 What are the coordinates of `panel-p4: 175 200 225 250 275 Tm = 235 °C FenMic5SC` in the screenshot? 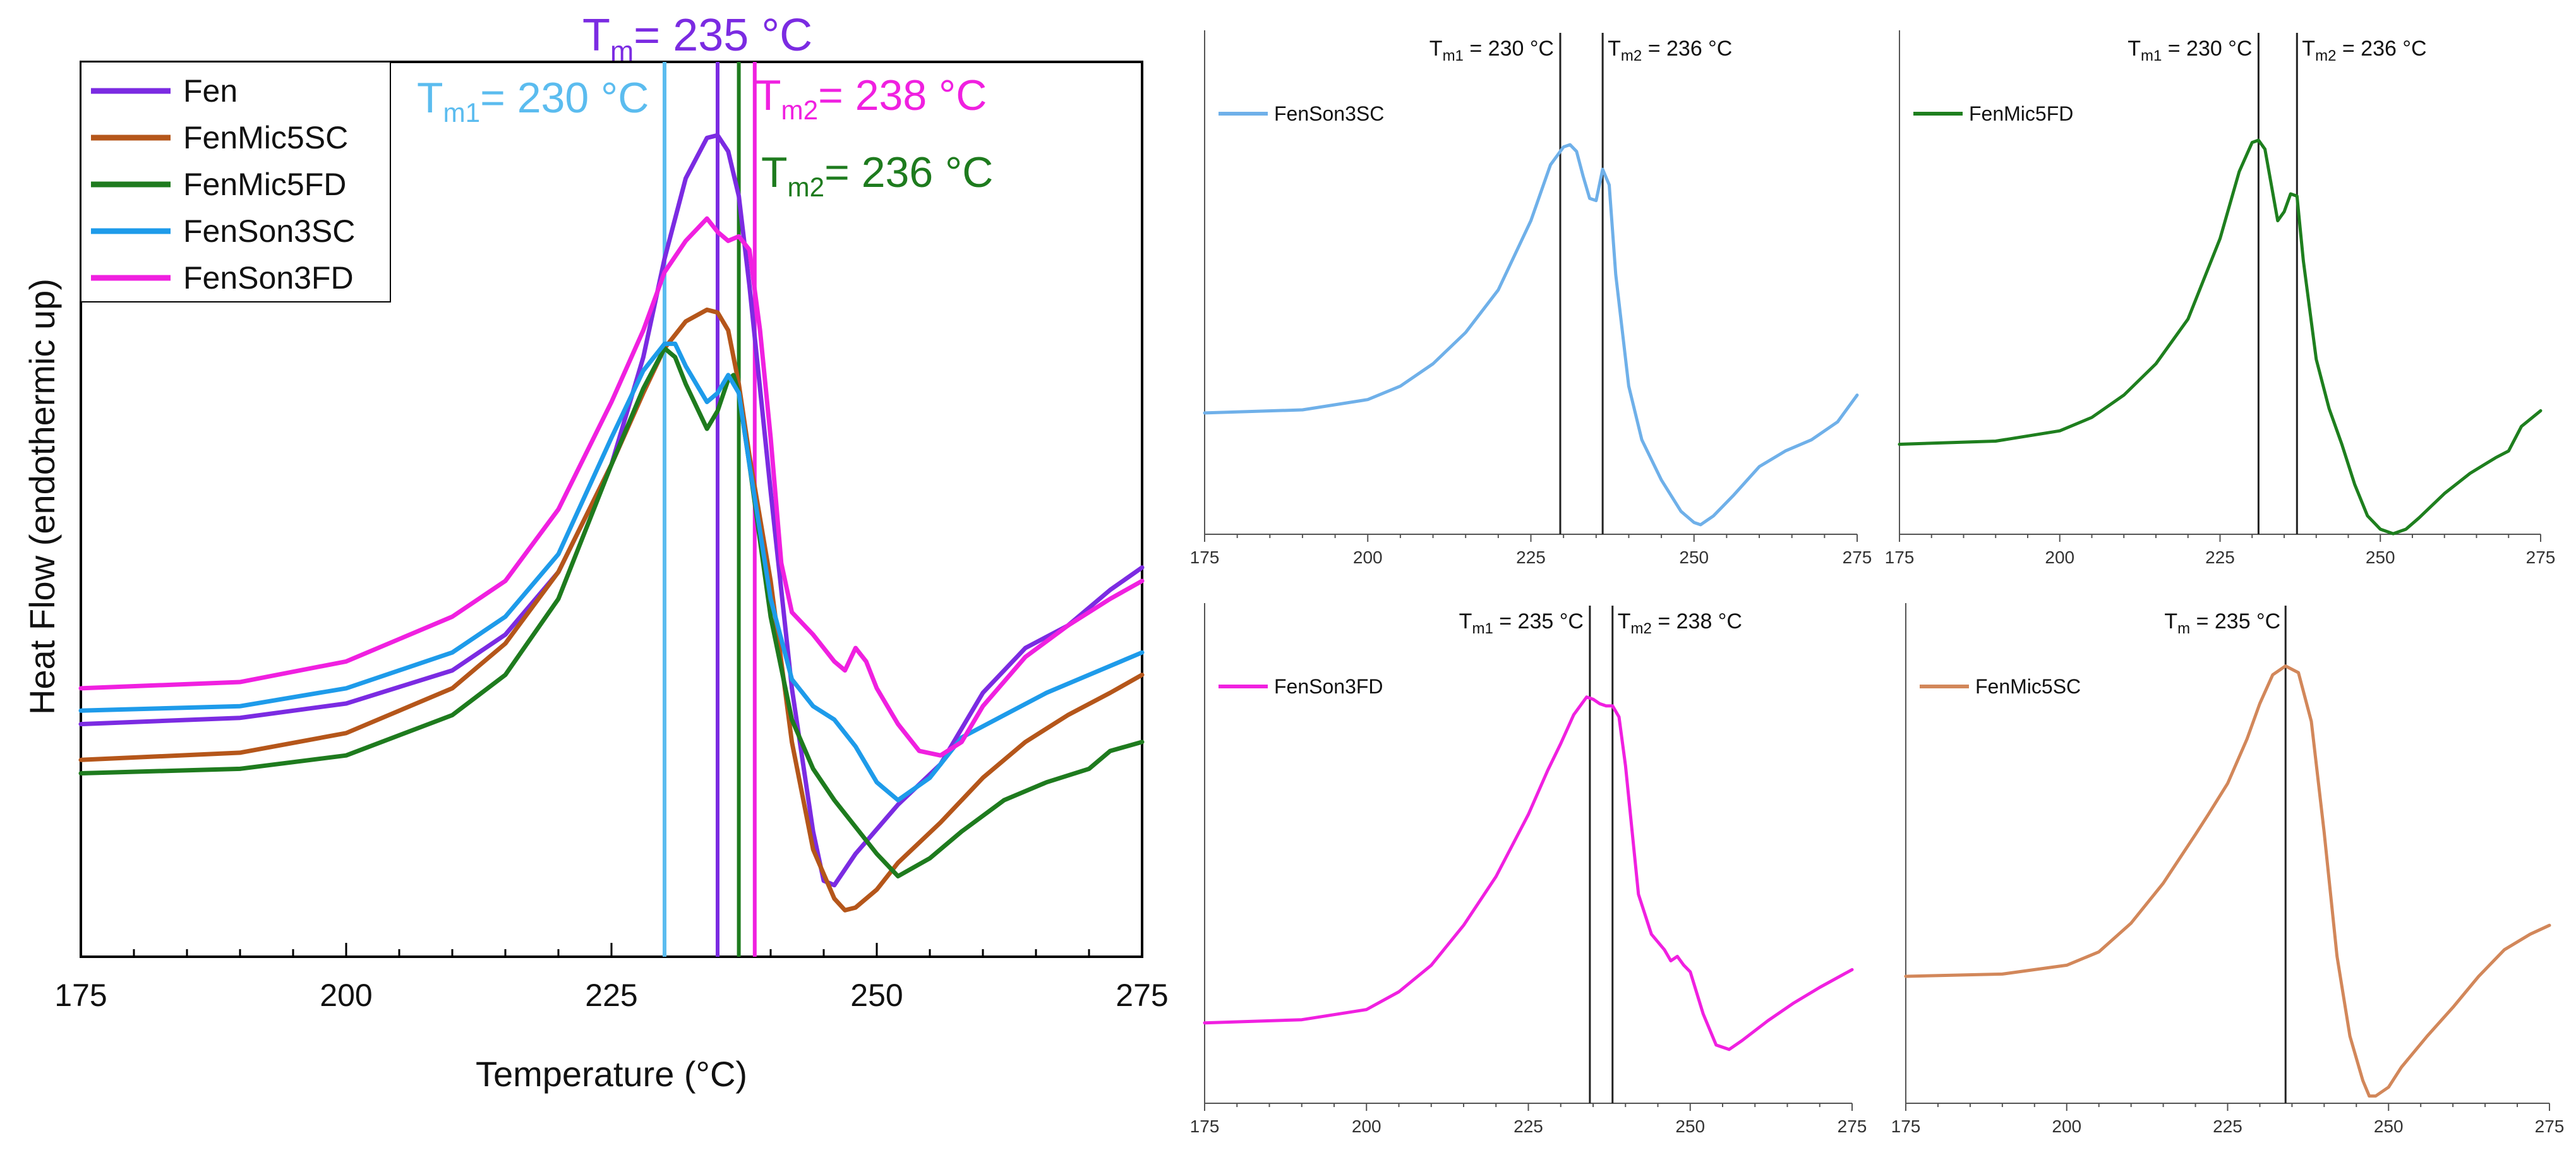 It's located at (2228, 869).